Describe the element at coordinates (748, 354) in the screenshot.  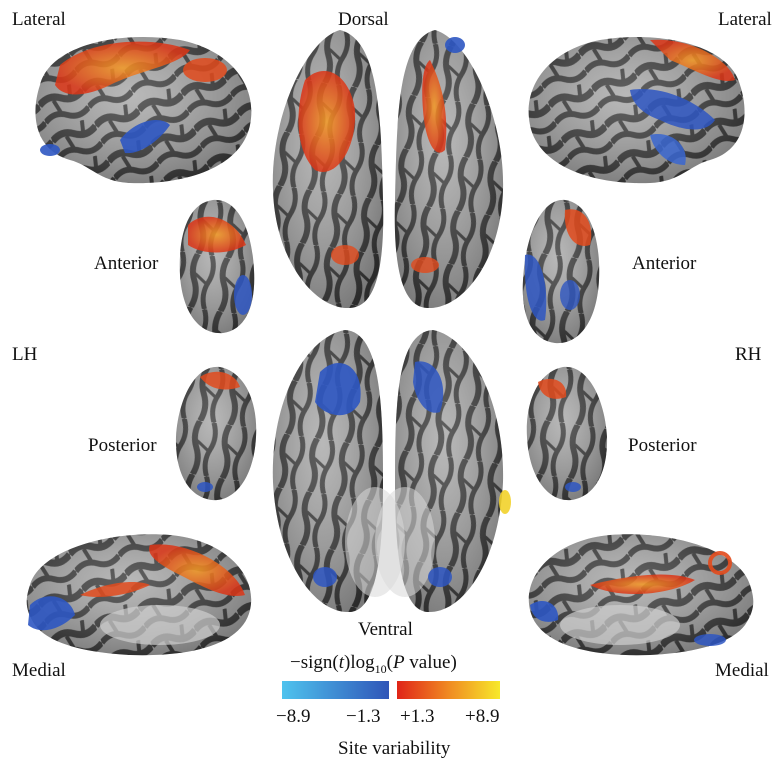
I see `label-hemisphere-right: RH` at that location.